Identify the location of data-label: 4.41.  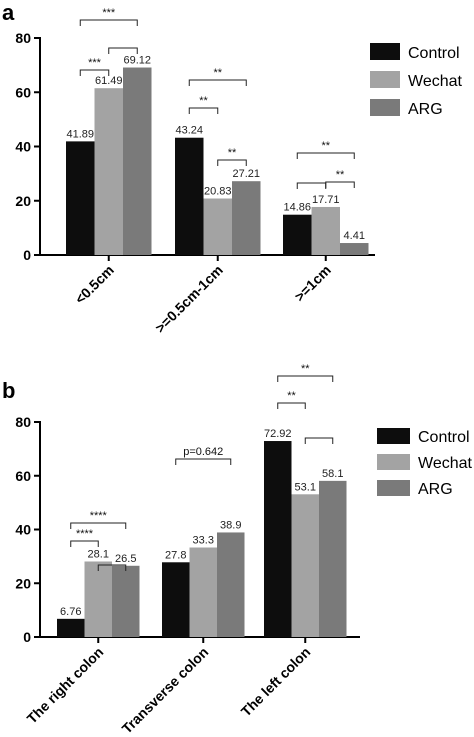
(354, 236).